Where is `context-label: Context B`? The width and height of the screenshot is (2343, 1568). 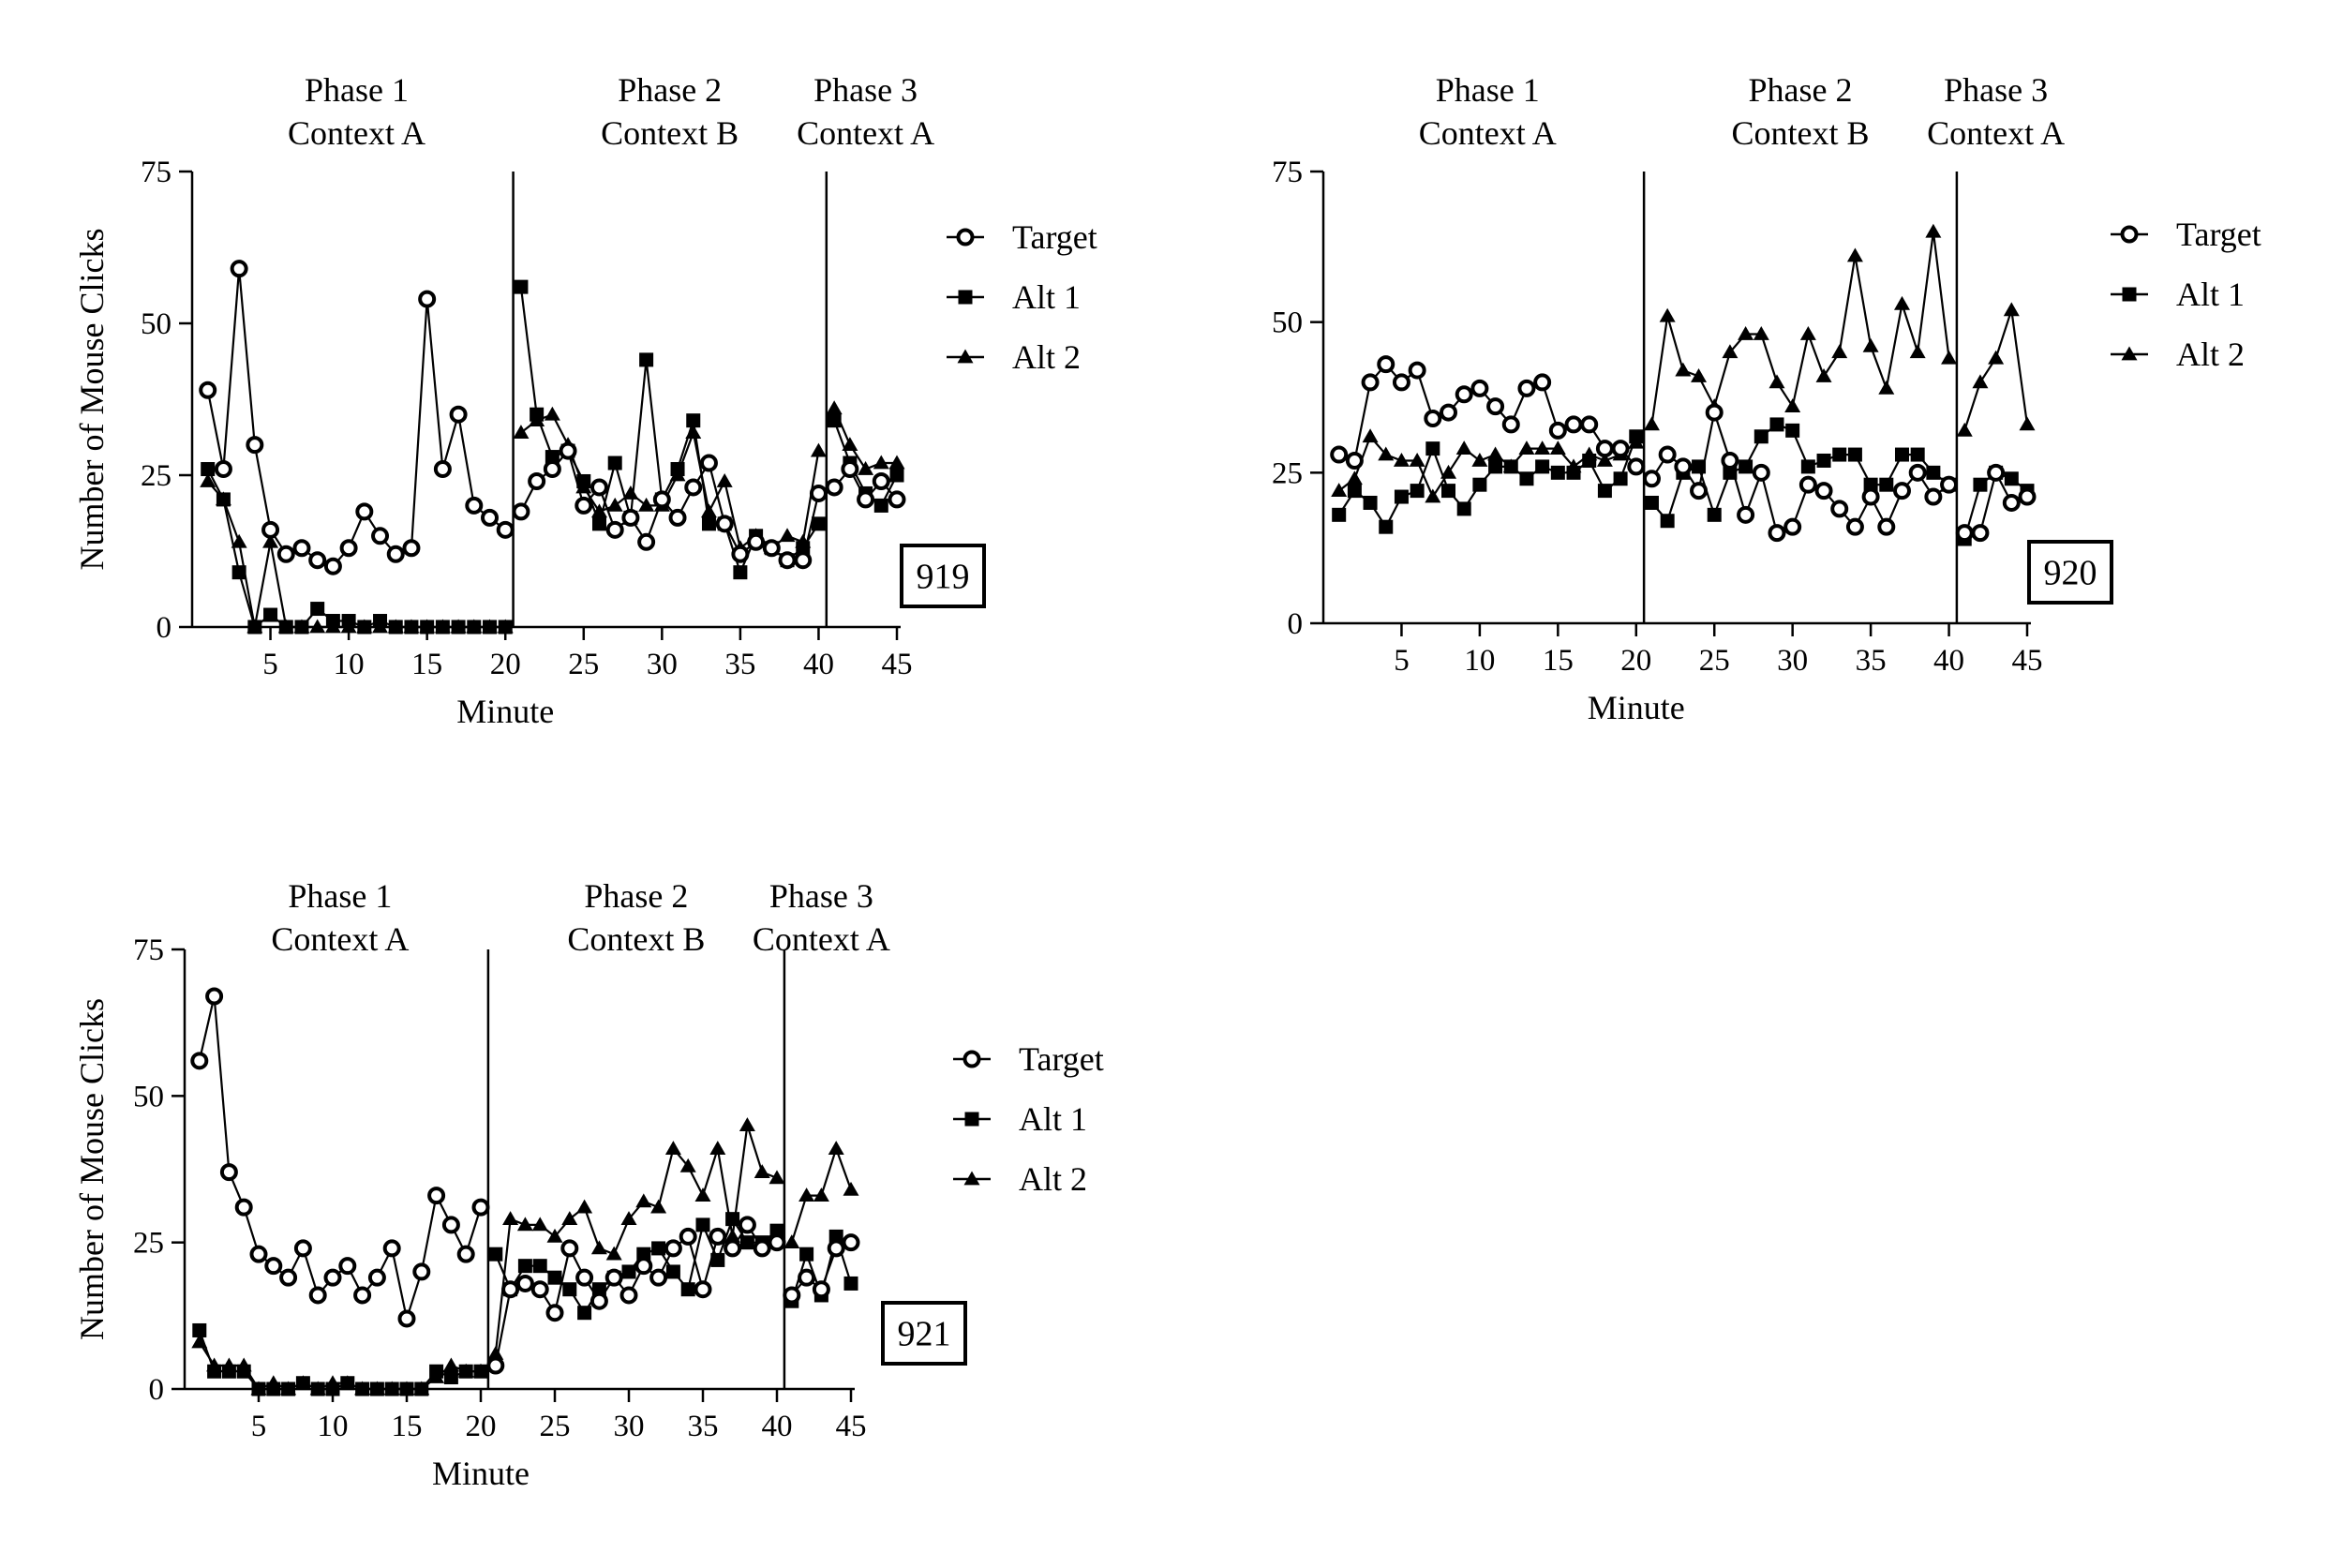 context-label: Context B is located at coordinates (670, 133).